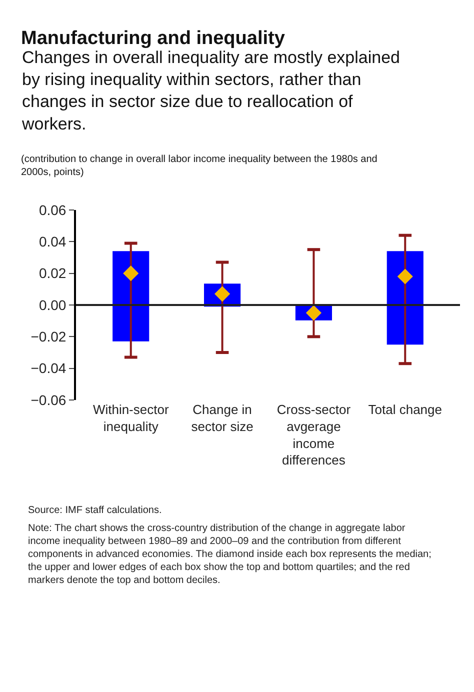 This screenshot has width=474, height=692. I want to click on source-note: Source: IMF staff calculations., so click(95, 510).